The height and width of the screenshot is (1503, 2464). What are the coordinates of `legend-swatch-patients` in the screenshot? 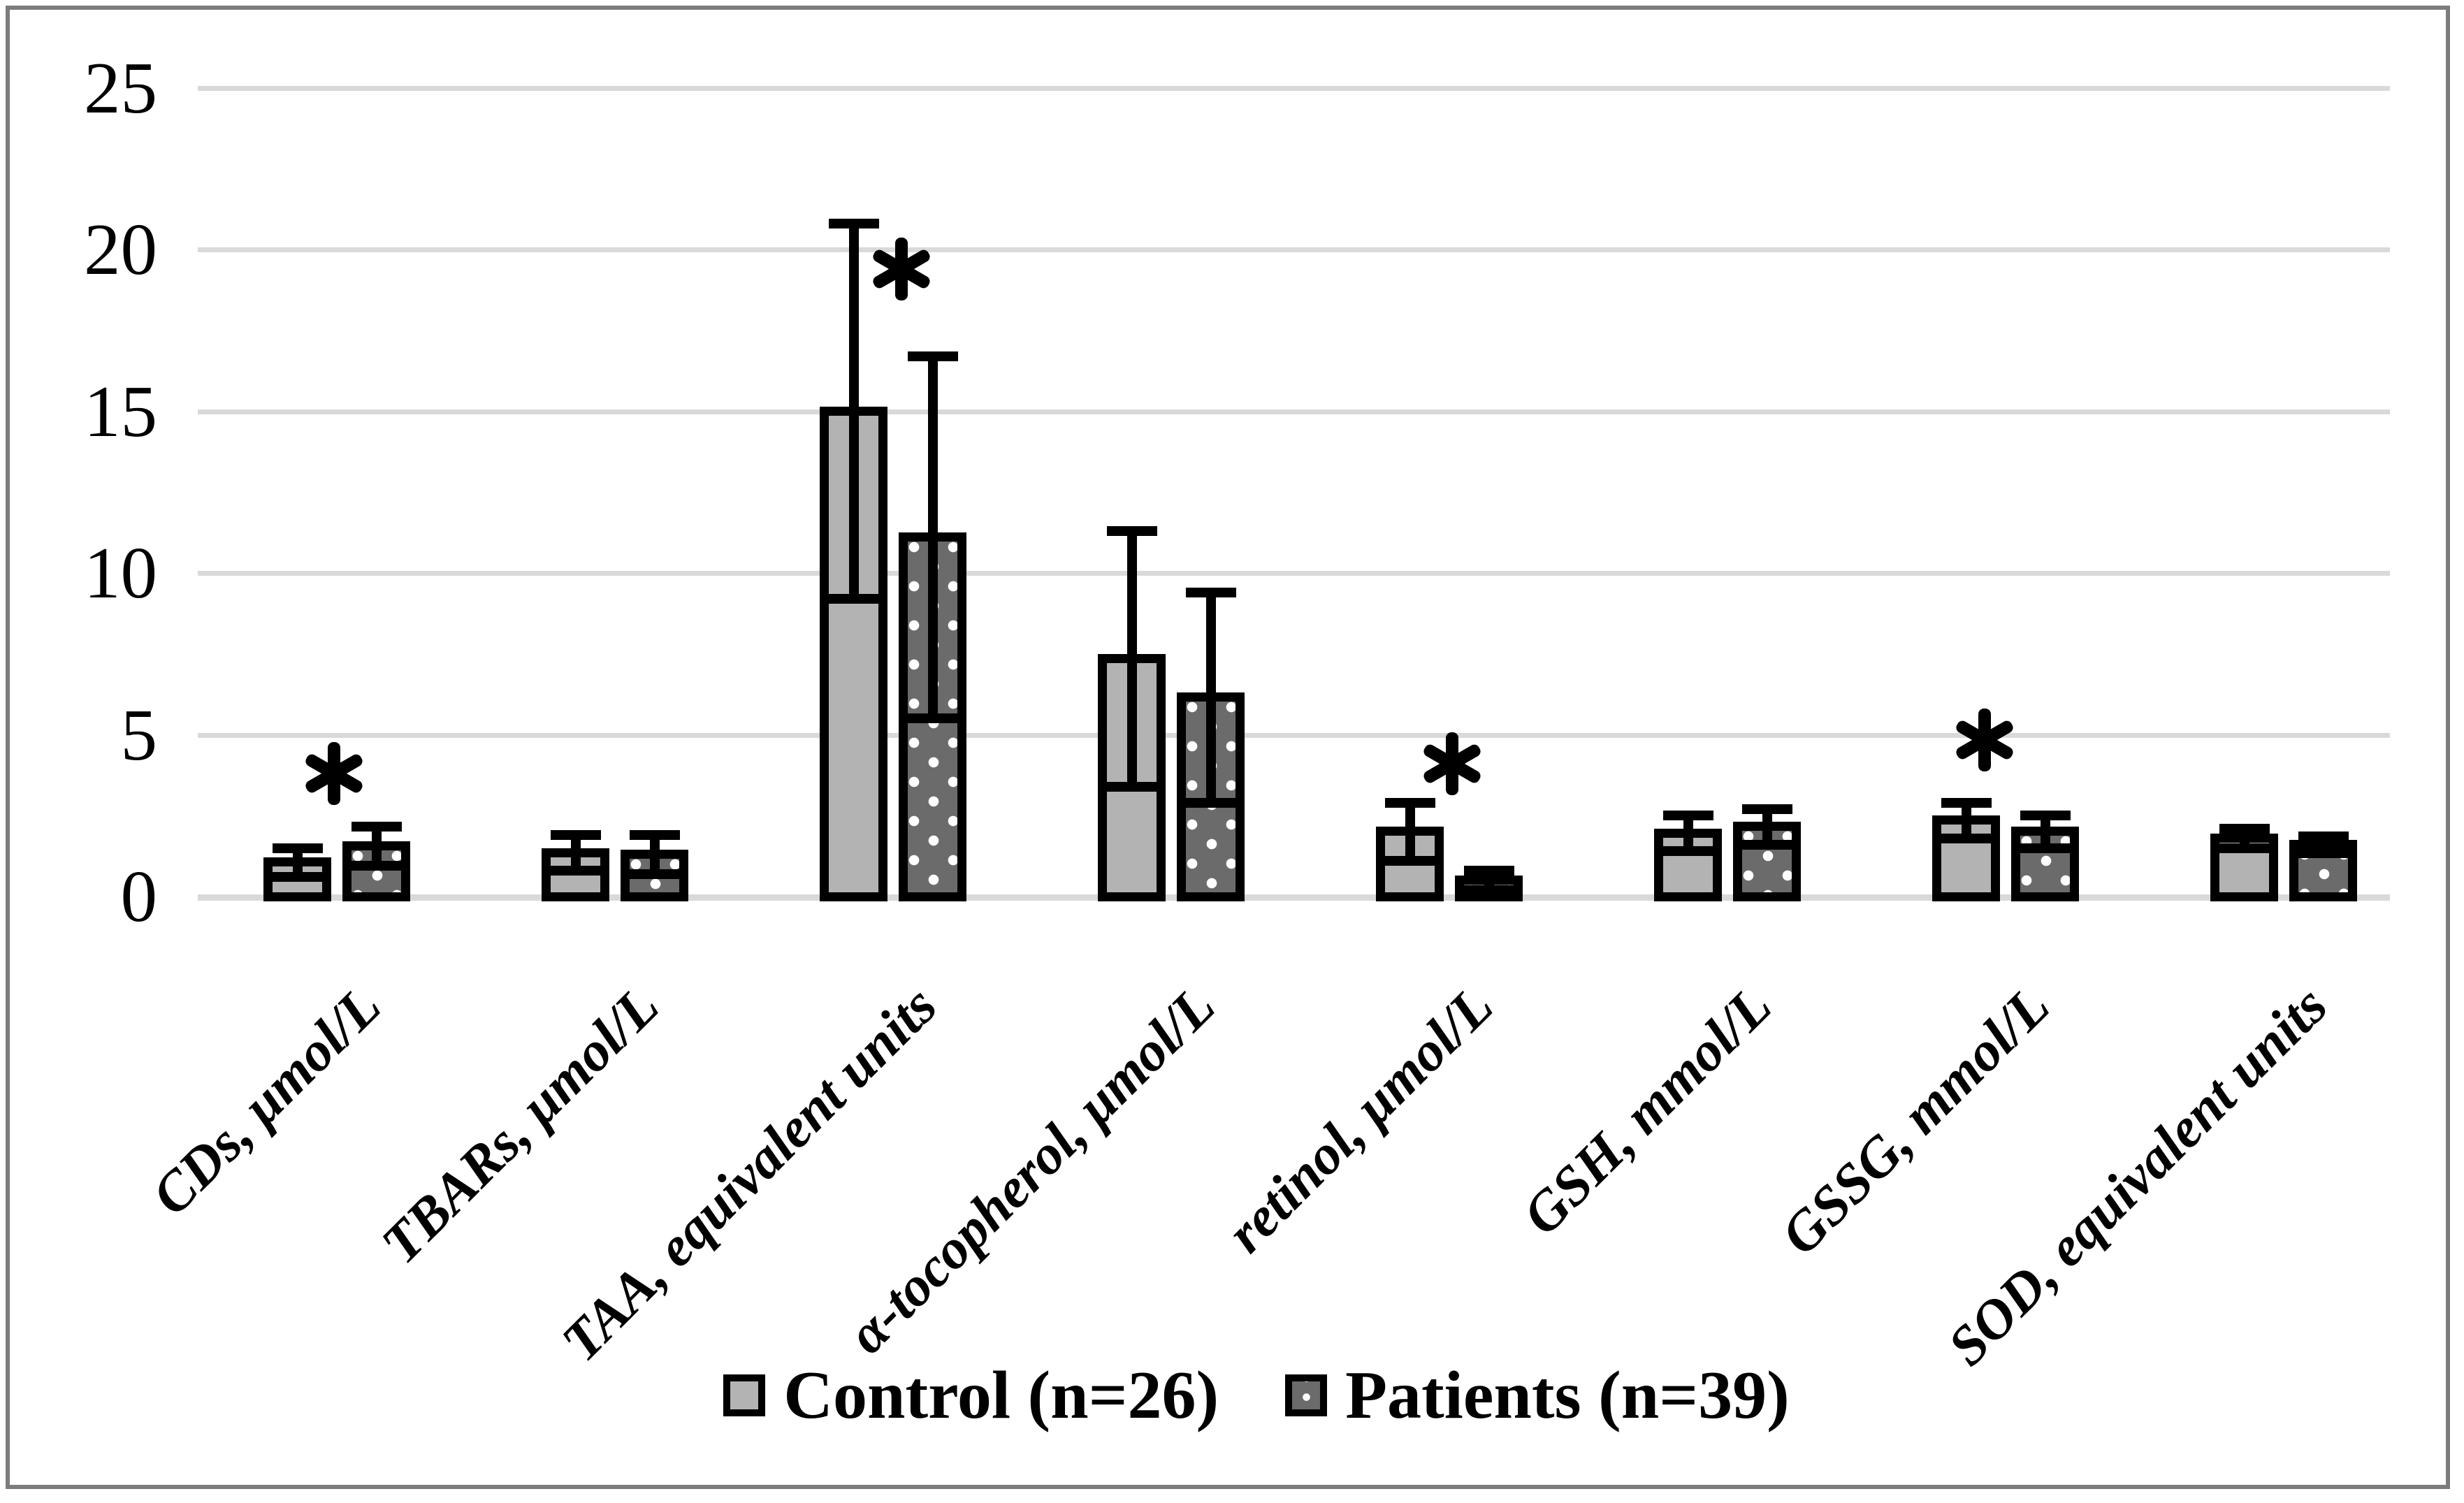 It's located at (1306, 1395).